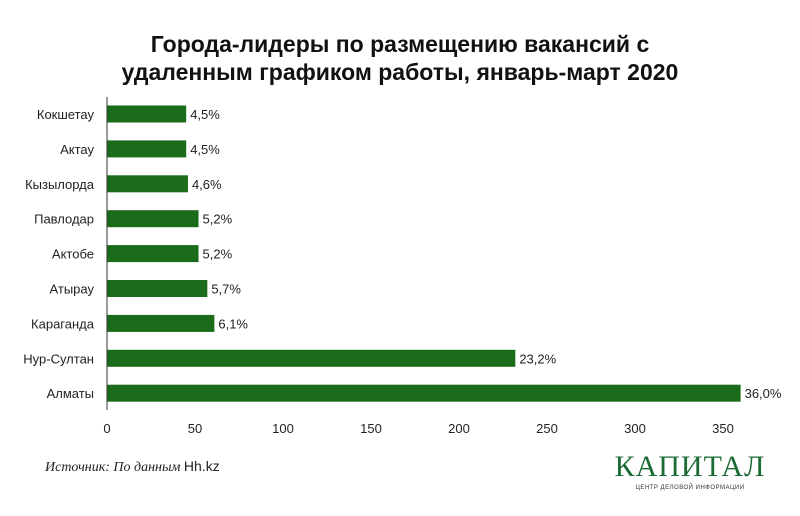  Describe the element at coordinates (64, 219) in the screenshot. I see `category-label: Павлодар` at that location.